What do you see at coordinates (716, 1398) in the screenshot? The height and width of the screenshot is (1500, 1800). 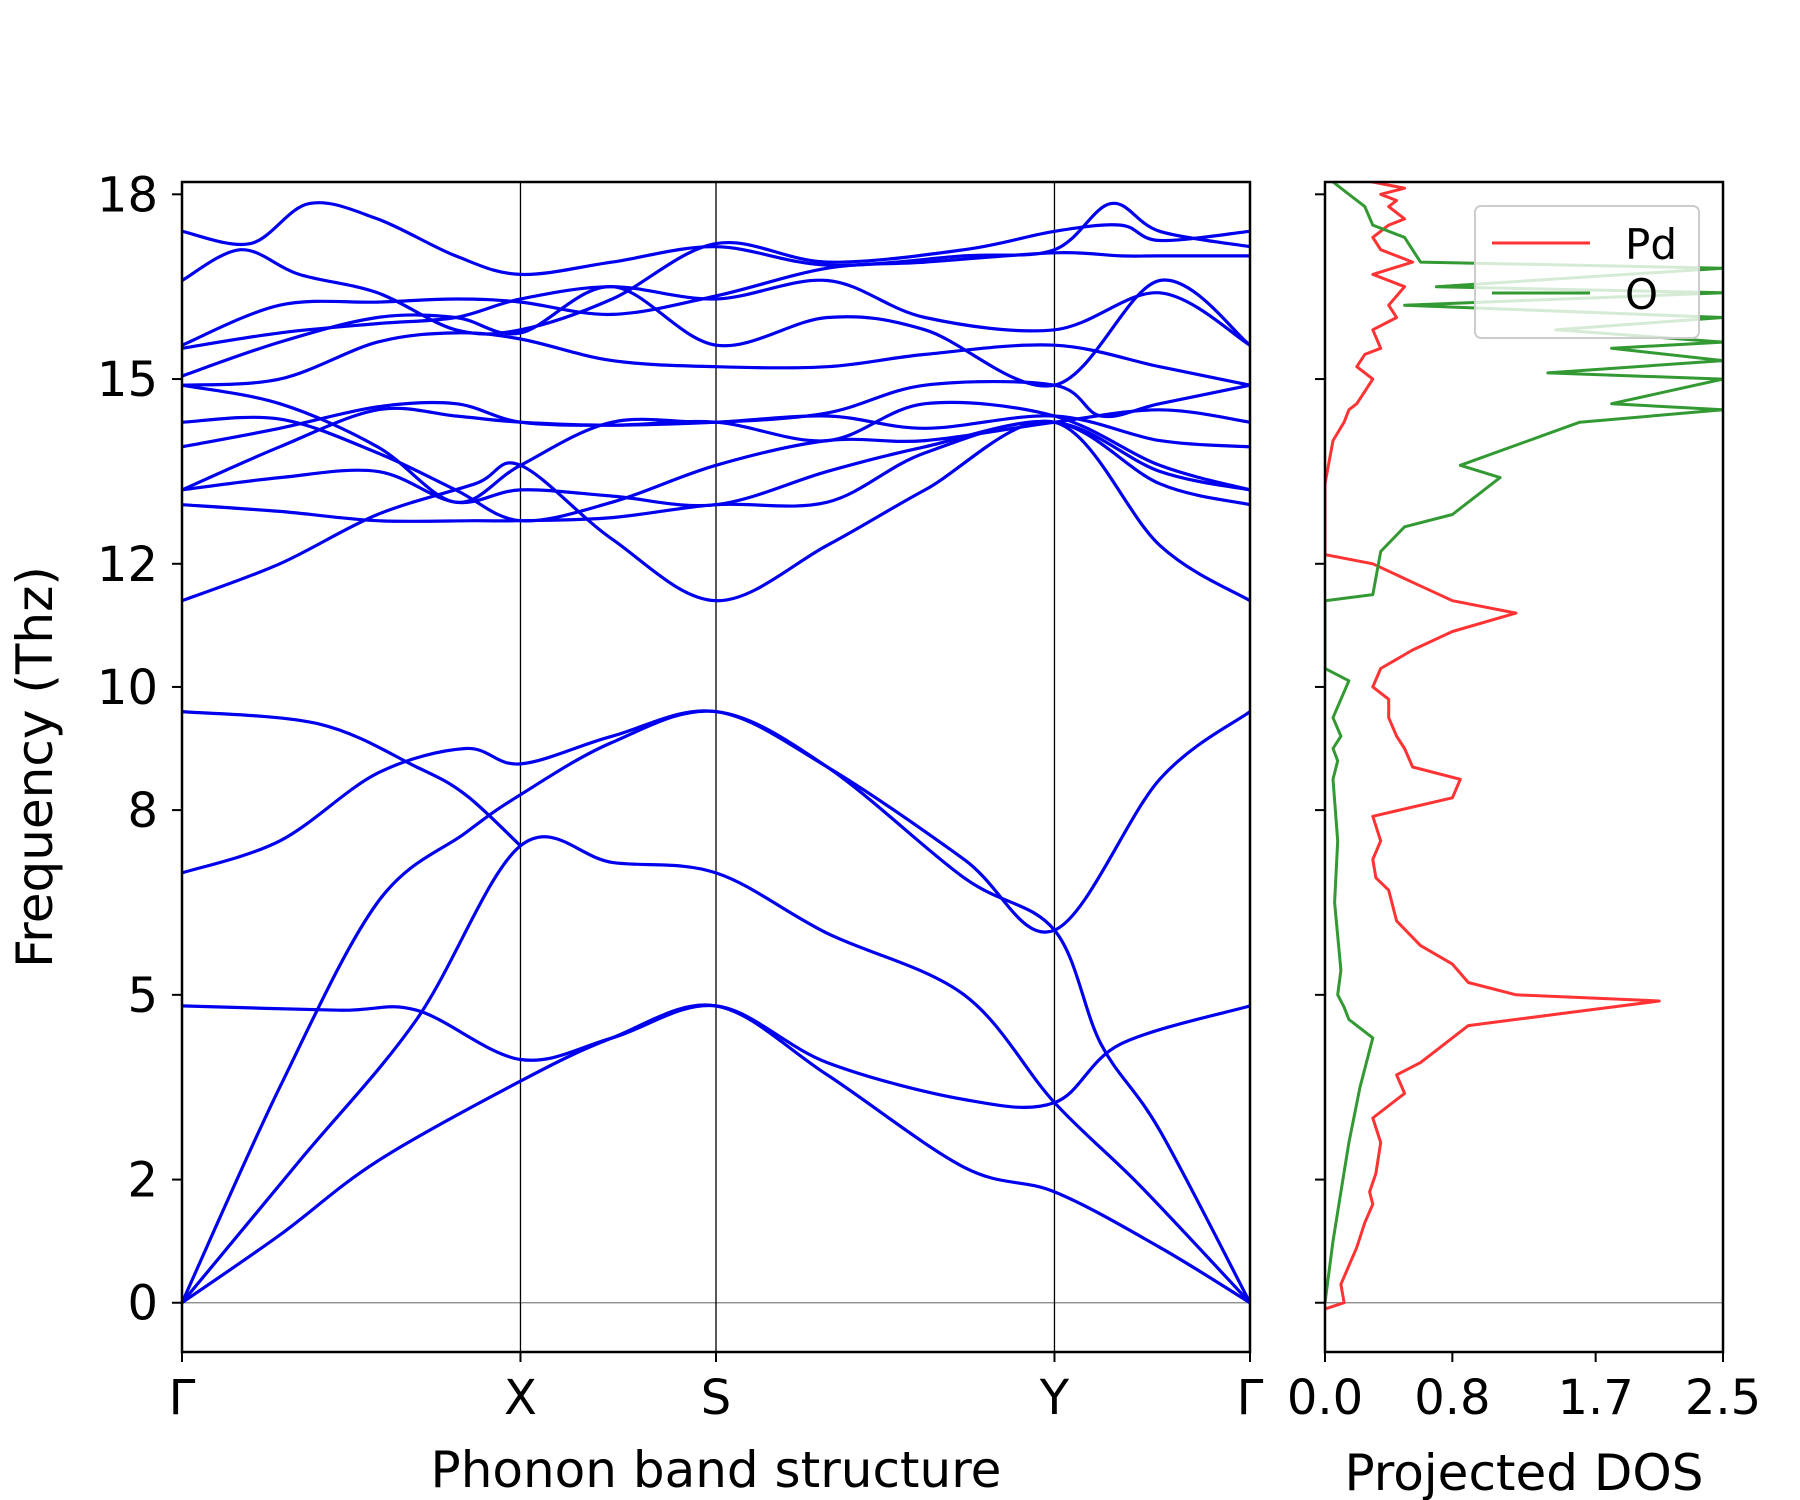 I see `kpoint-label: S` at bounding box center [716, 1398].